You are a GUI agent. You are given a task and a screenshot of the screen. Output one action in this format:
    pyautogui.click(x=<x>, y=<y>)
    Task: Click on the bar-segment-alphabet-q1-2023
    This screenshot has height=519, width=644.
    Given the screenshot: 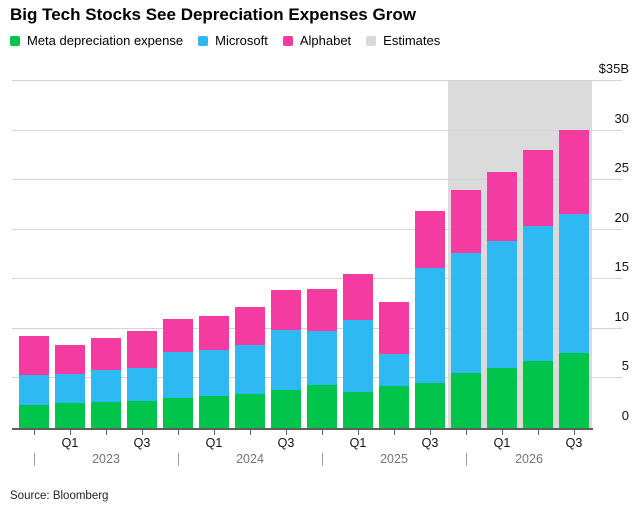 What is the action you would take?
    pyautogui.click(x=70, y=359)
    